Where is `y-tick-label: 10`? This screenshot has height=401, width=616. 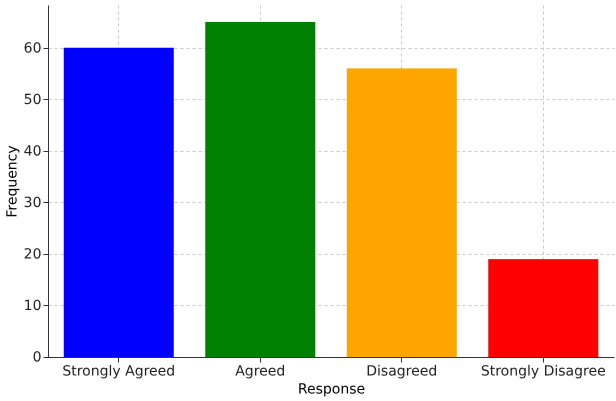
y-tick-label: 10 is located at coordinates (33, 306).